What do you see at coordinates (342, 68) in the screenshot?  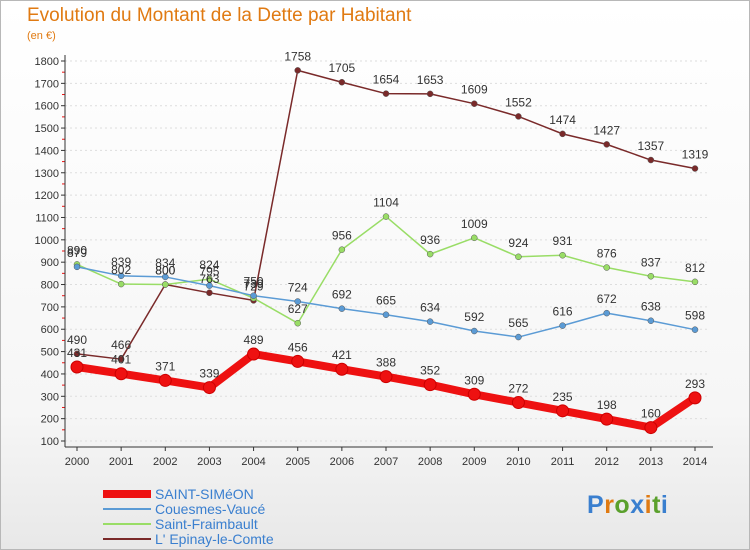 I see `data-label: 1705` at bounding box center [342, 68].